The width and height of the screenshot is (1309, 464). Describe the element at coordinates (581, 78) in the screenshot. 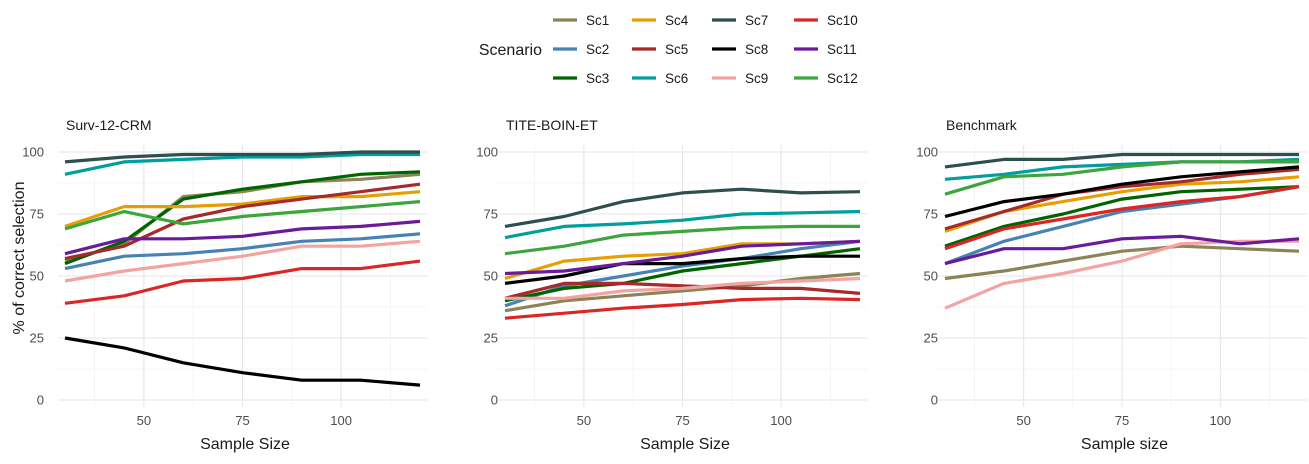

I see `legend-item-sc3: Sc3` at that location.